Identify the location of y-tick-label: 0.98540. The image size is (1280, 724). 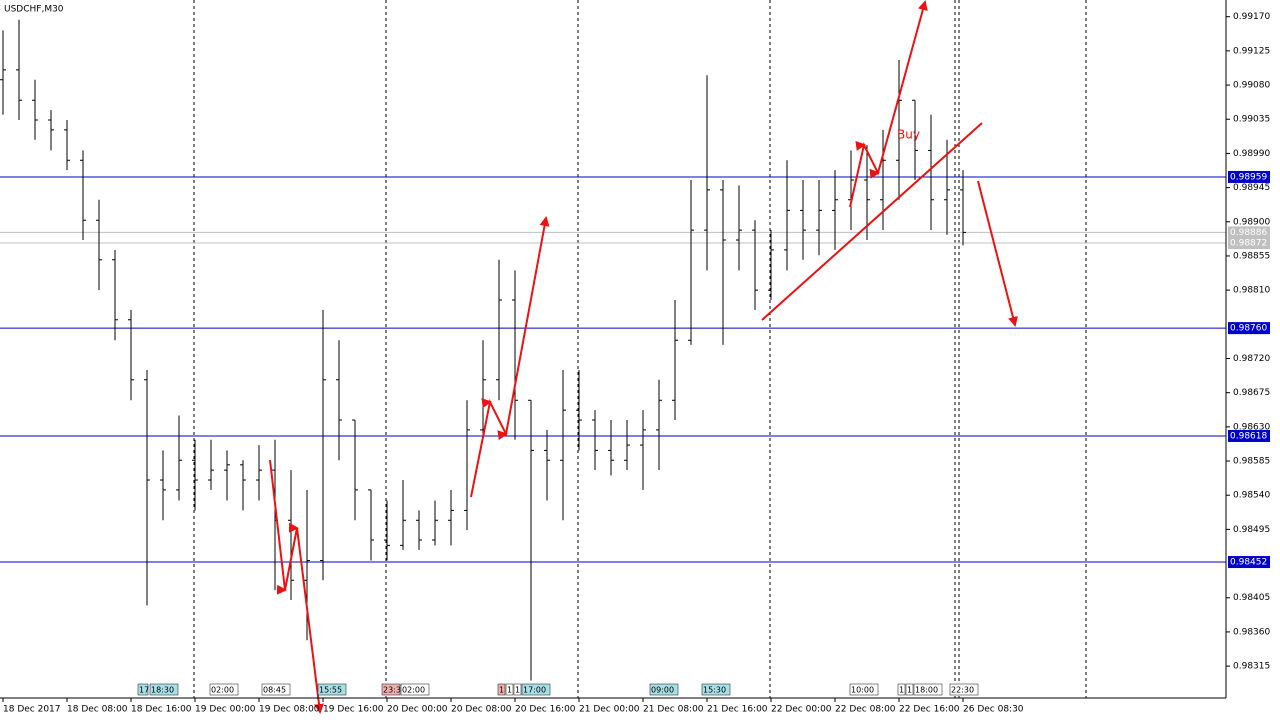
(1251, 496).